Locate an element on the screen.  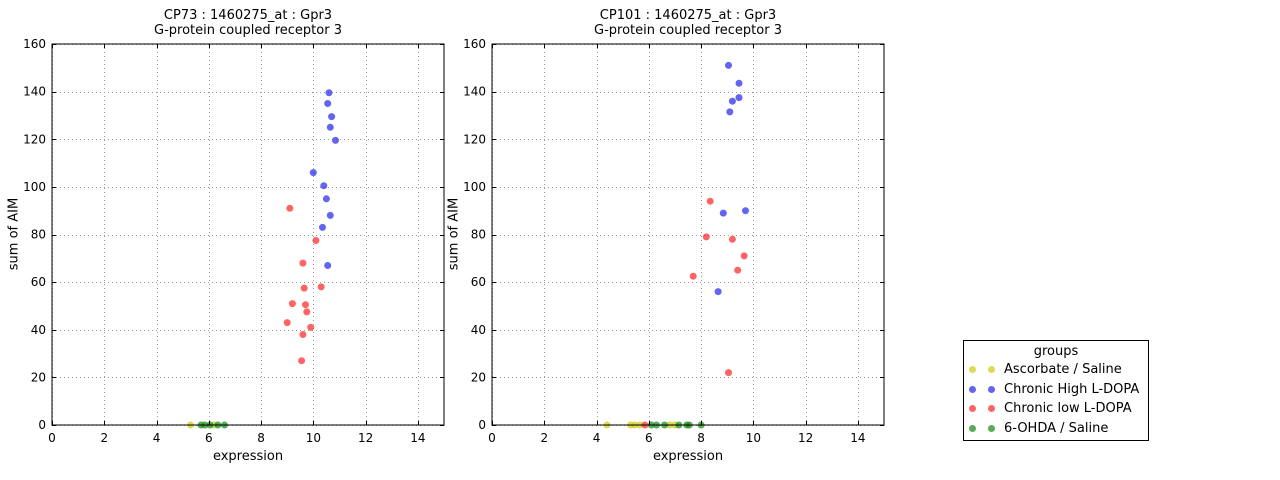
legend-entry-label: Chronic High L-DOPA is located at coordinates (1072, 389).